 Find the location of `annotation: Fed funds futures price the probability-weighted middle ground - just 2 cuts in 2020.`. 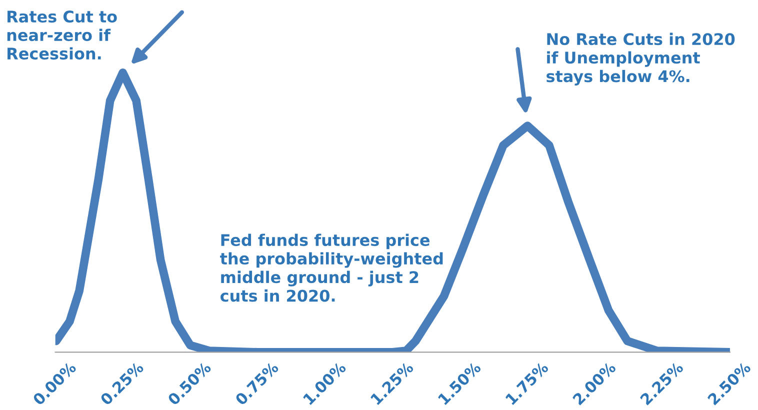

annotation: Fed funds futures price the probability-weighted middle ground - just 2 cuts in 2020. is located at coordinates (331, 268).